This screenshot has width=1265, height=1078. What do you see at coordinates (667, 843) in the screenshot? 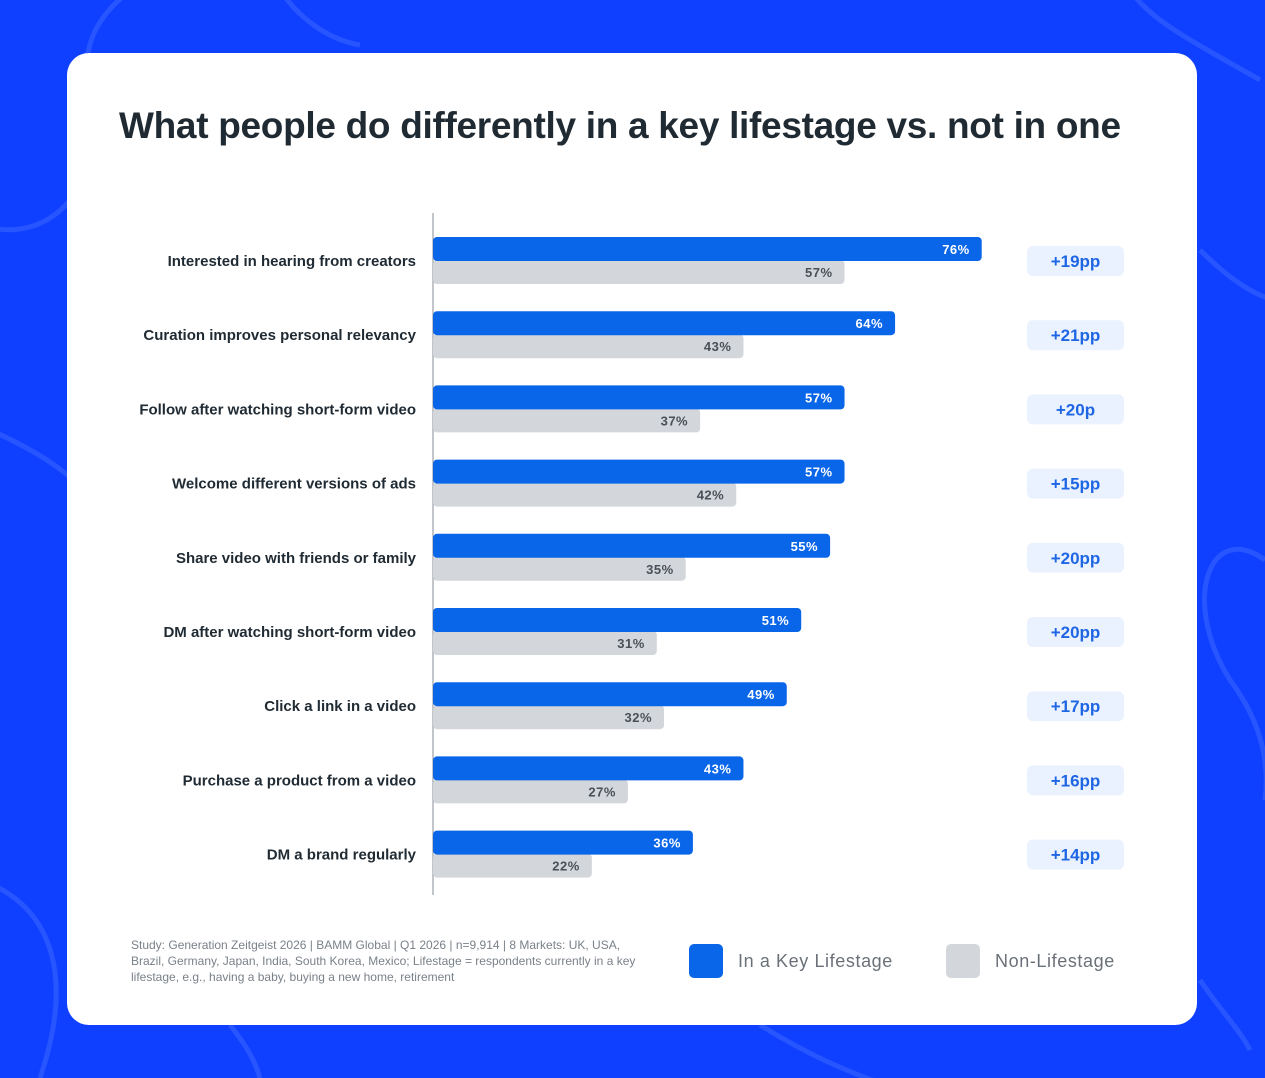
I see `value-label-key-lifestage-dm-a-brand-regularly: 36%` at bounding box center [667, 843].